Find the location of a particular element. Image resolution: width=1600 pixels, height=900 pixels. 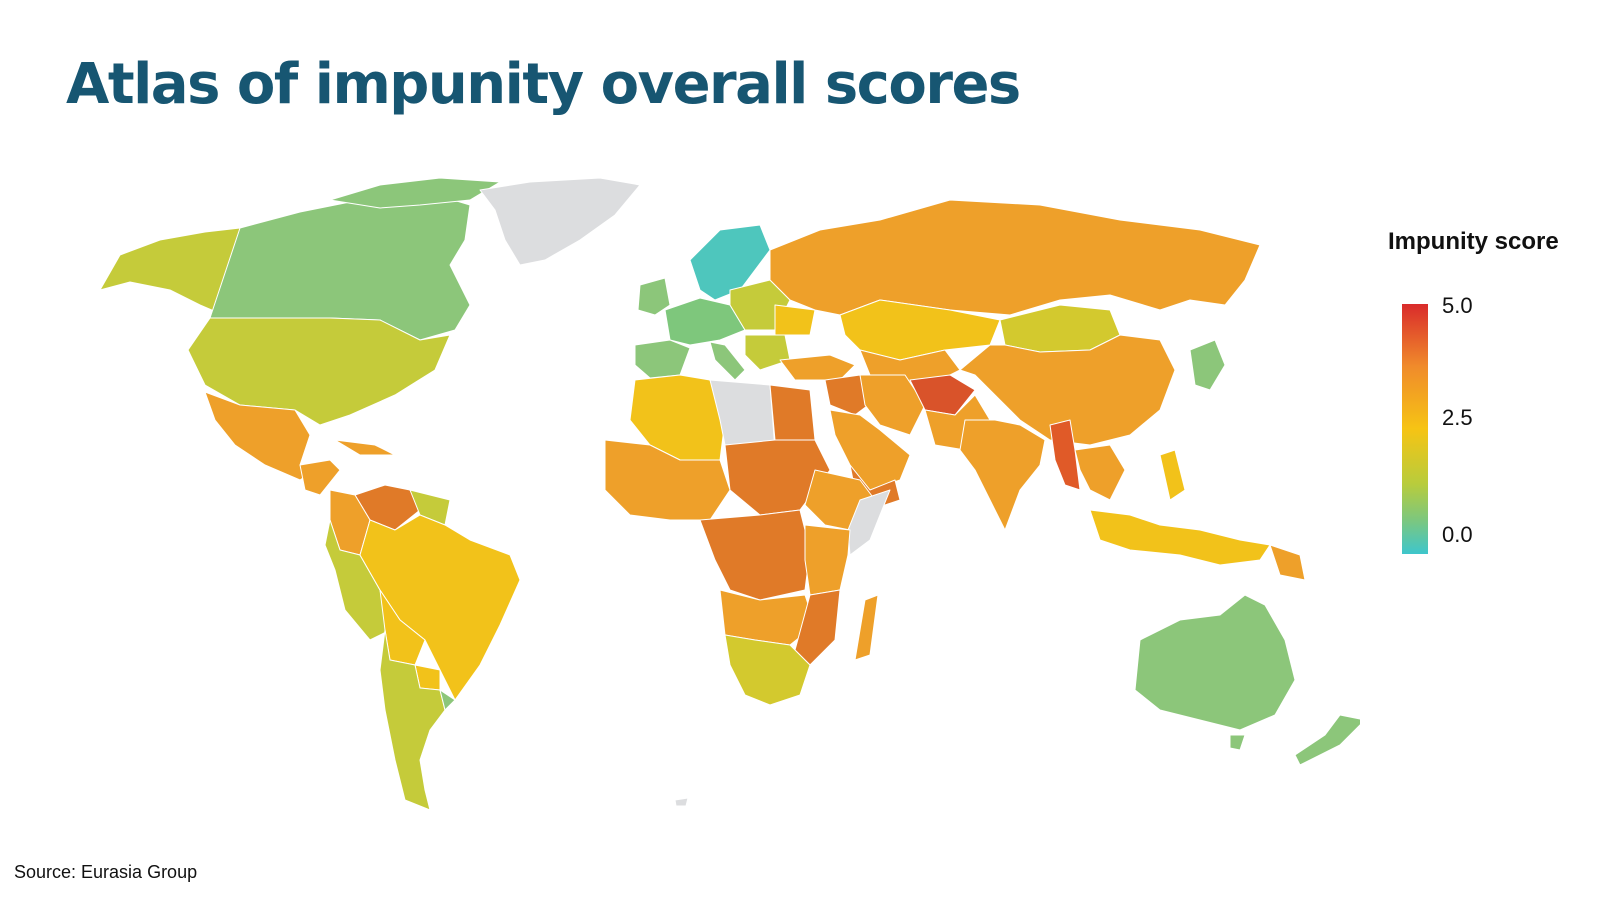

region-mozambique is located at coordinates (817, 627).